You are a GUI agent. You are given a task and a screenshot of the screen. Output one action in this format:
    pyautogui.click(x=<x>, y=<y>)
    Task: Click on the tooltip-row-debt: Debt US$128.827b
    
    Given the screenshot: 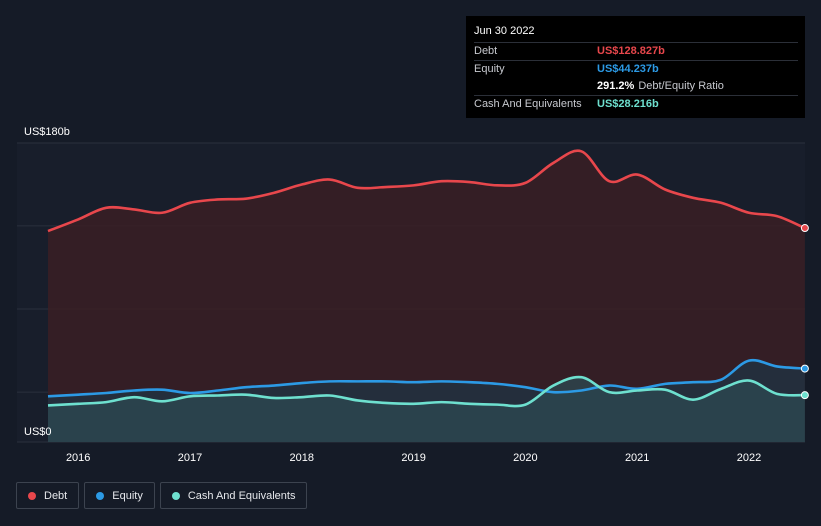 What is the action you would take?
    pyautogui.click(x=636, y=51)
    